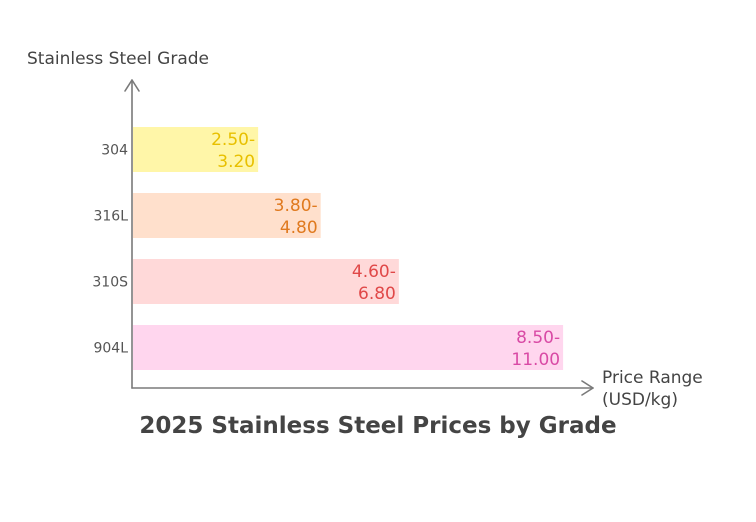 This screenshot has width=756, height=522. Describe the element at coordinates (535, 349) in the screenshot. I see `data-label-904l: 8.50-11.00` at that location.